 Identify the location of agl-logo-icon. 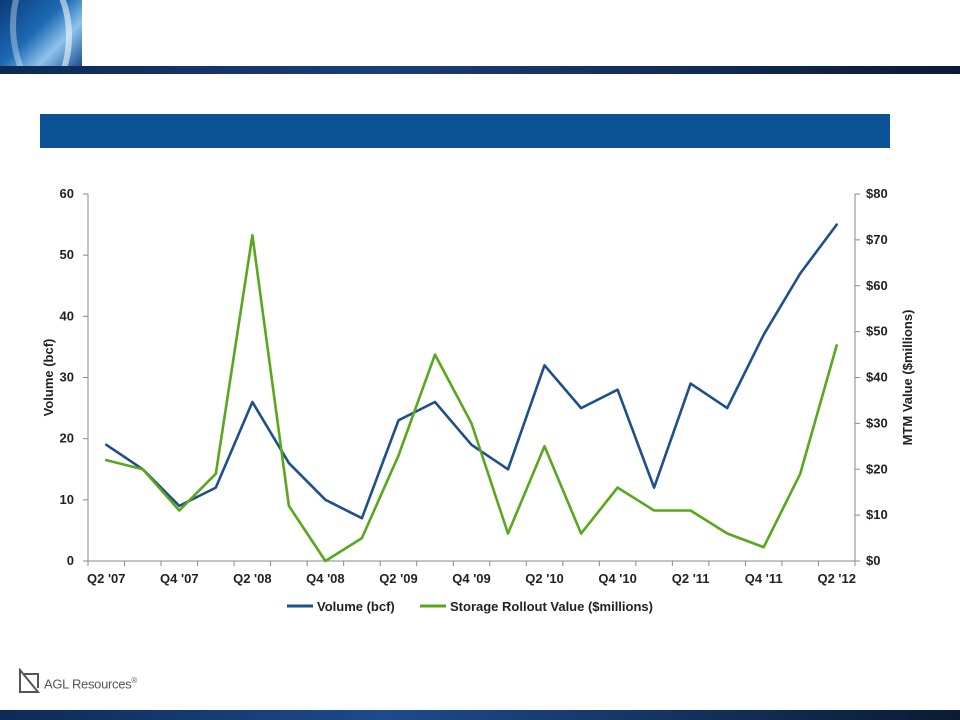
(29, 680).